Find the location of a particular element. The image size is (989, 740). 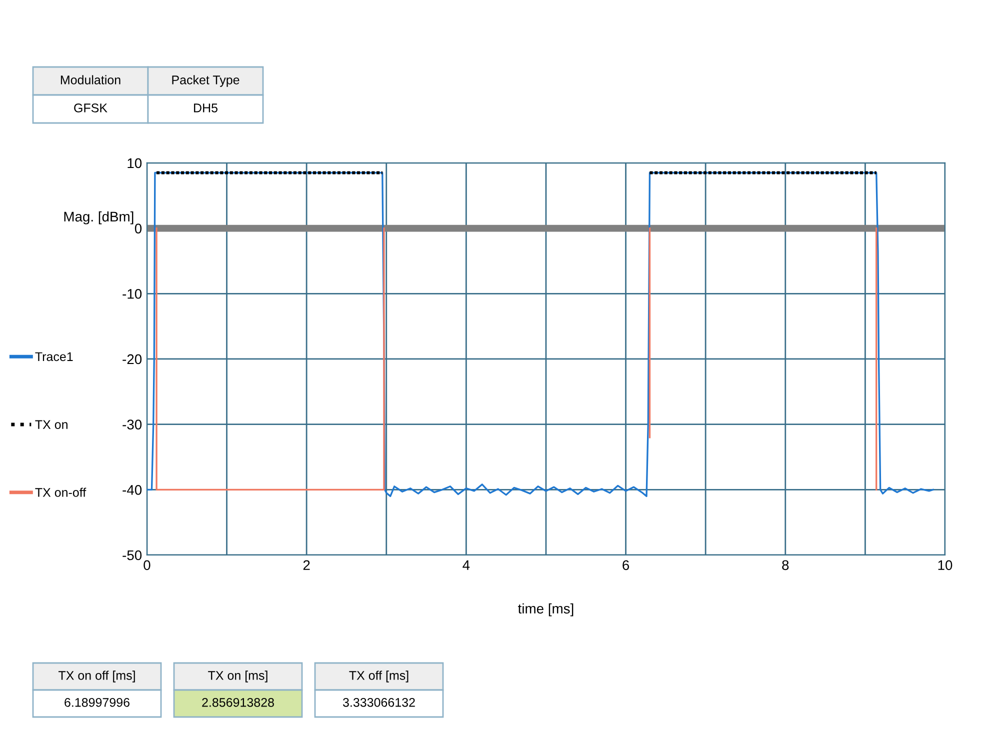

x-tick-label: 10 is located at coordinates (945, 565).